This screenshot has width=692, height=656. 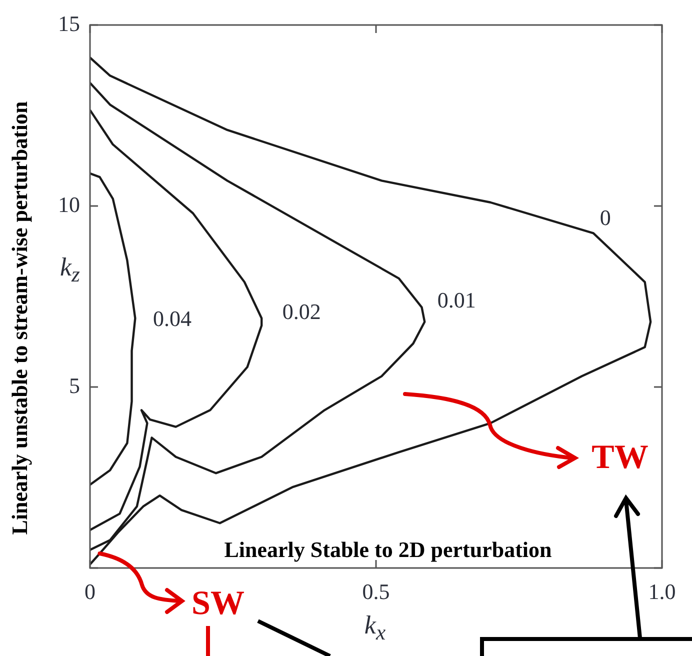 What do you see at coordinates (90, 591) in the screenshot?
I see `x-tick-label: 0` at bounding box center [90, 591].